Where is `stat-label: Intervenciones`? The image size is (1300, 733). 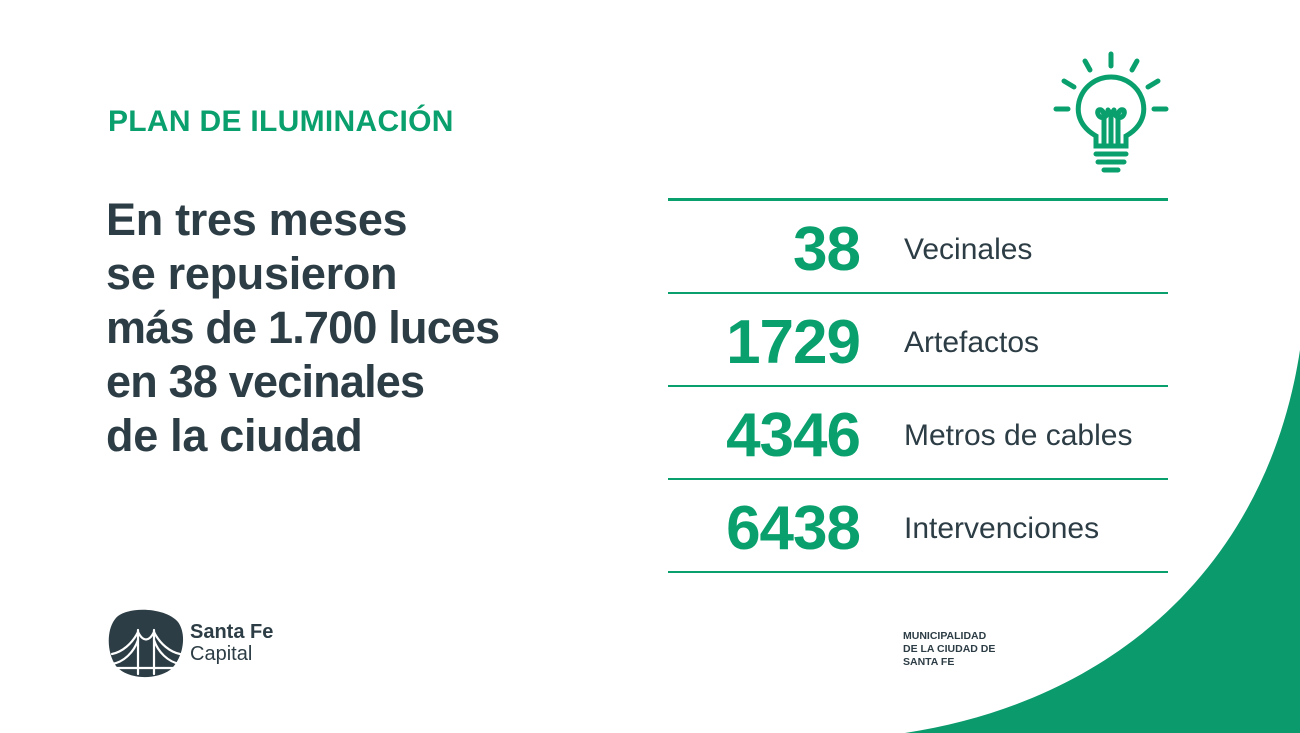
stat-label: Intervenciones is located at coordinates (1002, 528).